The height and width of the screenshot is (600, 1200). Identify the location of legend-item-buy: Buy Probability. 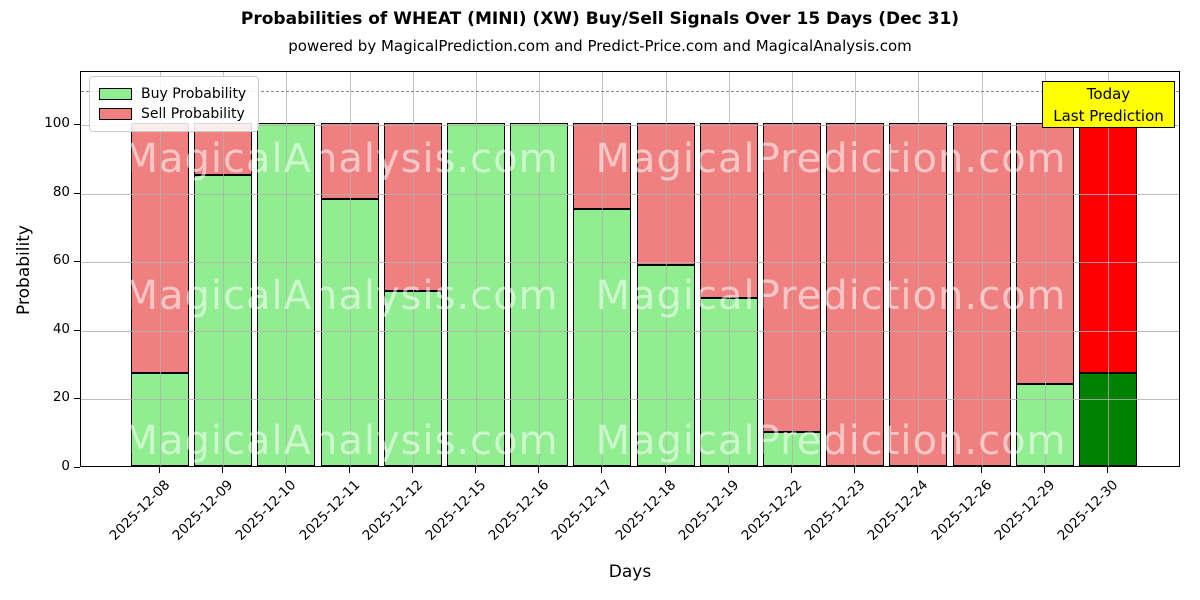
(172, 94).